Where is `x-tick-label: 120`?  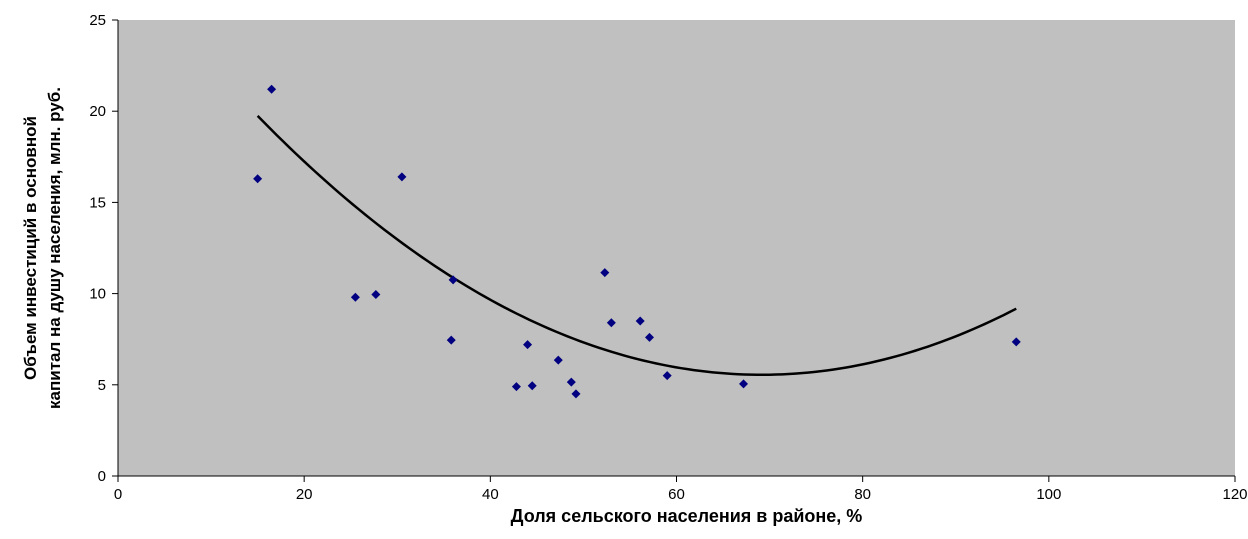
x-tick-label: 120 is located at coordinates (1234, 494).